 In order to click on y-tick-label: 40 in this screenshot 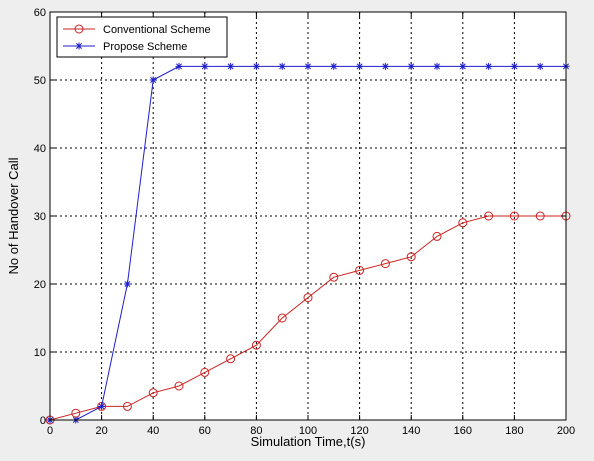, I will do `click(40, 149)`.